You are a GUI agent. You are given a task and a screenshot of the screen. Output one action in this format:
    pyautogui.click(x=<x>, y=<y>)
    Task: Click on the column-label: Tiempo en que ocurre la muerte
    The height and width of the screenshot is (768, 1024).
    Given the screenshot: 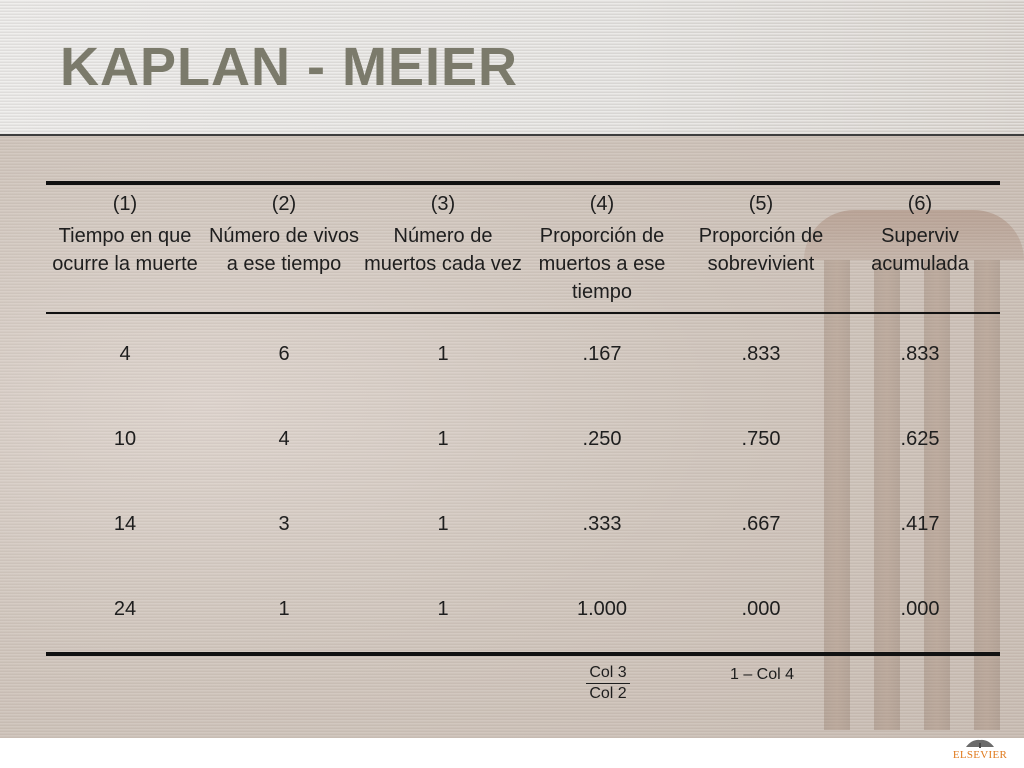 What is the action you would take?
    pyautogui.click(x=125, y=250)
    